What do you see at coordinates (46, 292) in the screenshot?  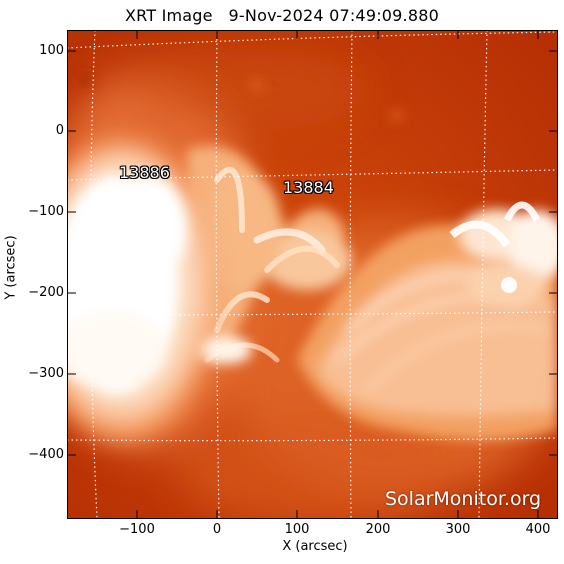 I see `y-tick-label: −200` at bounding box center [46, 292].